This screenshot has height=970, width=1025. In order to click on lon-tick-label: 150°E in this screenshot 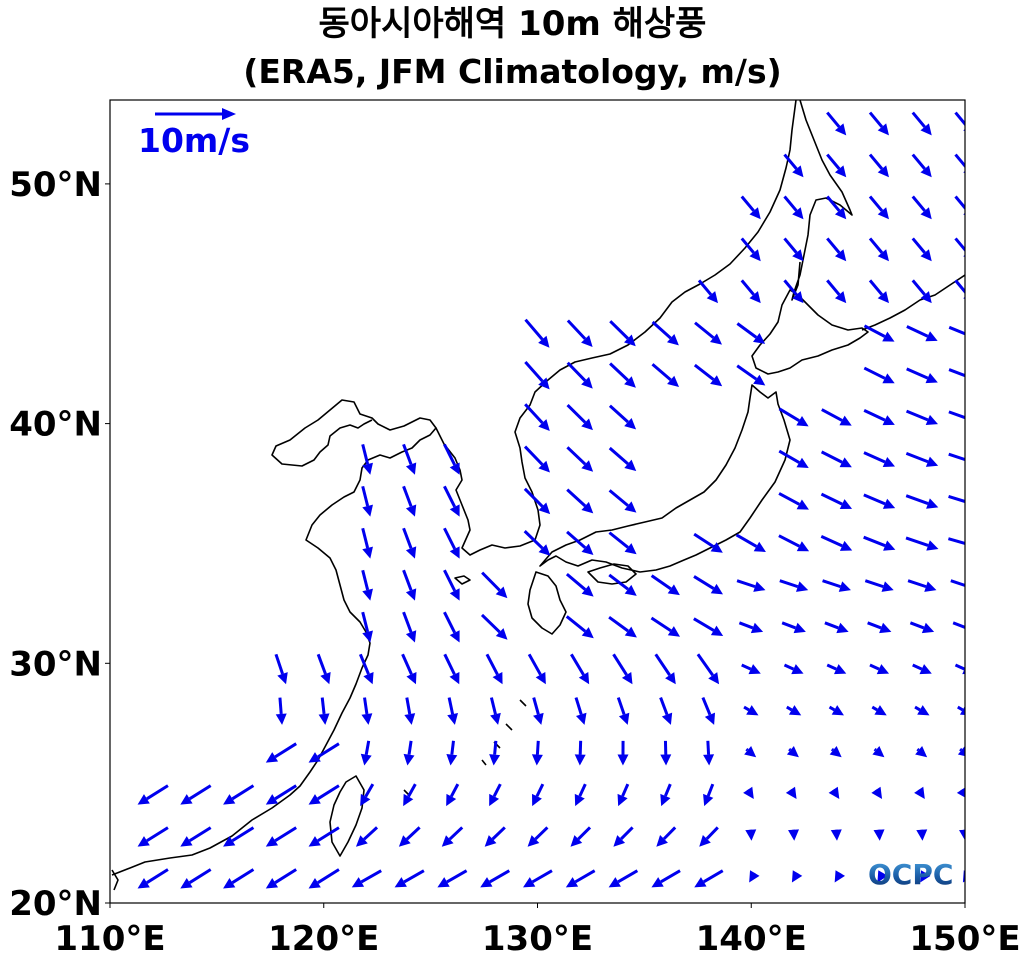, I will do `click(964, 939)`.